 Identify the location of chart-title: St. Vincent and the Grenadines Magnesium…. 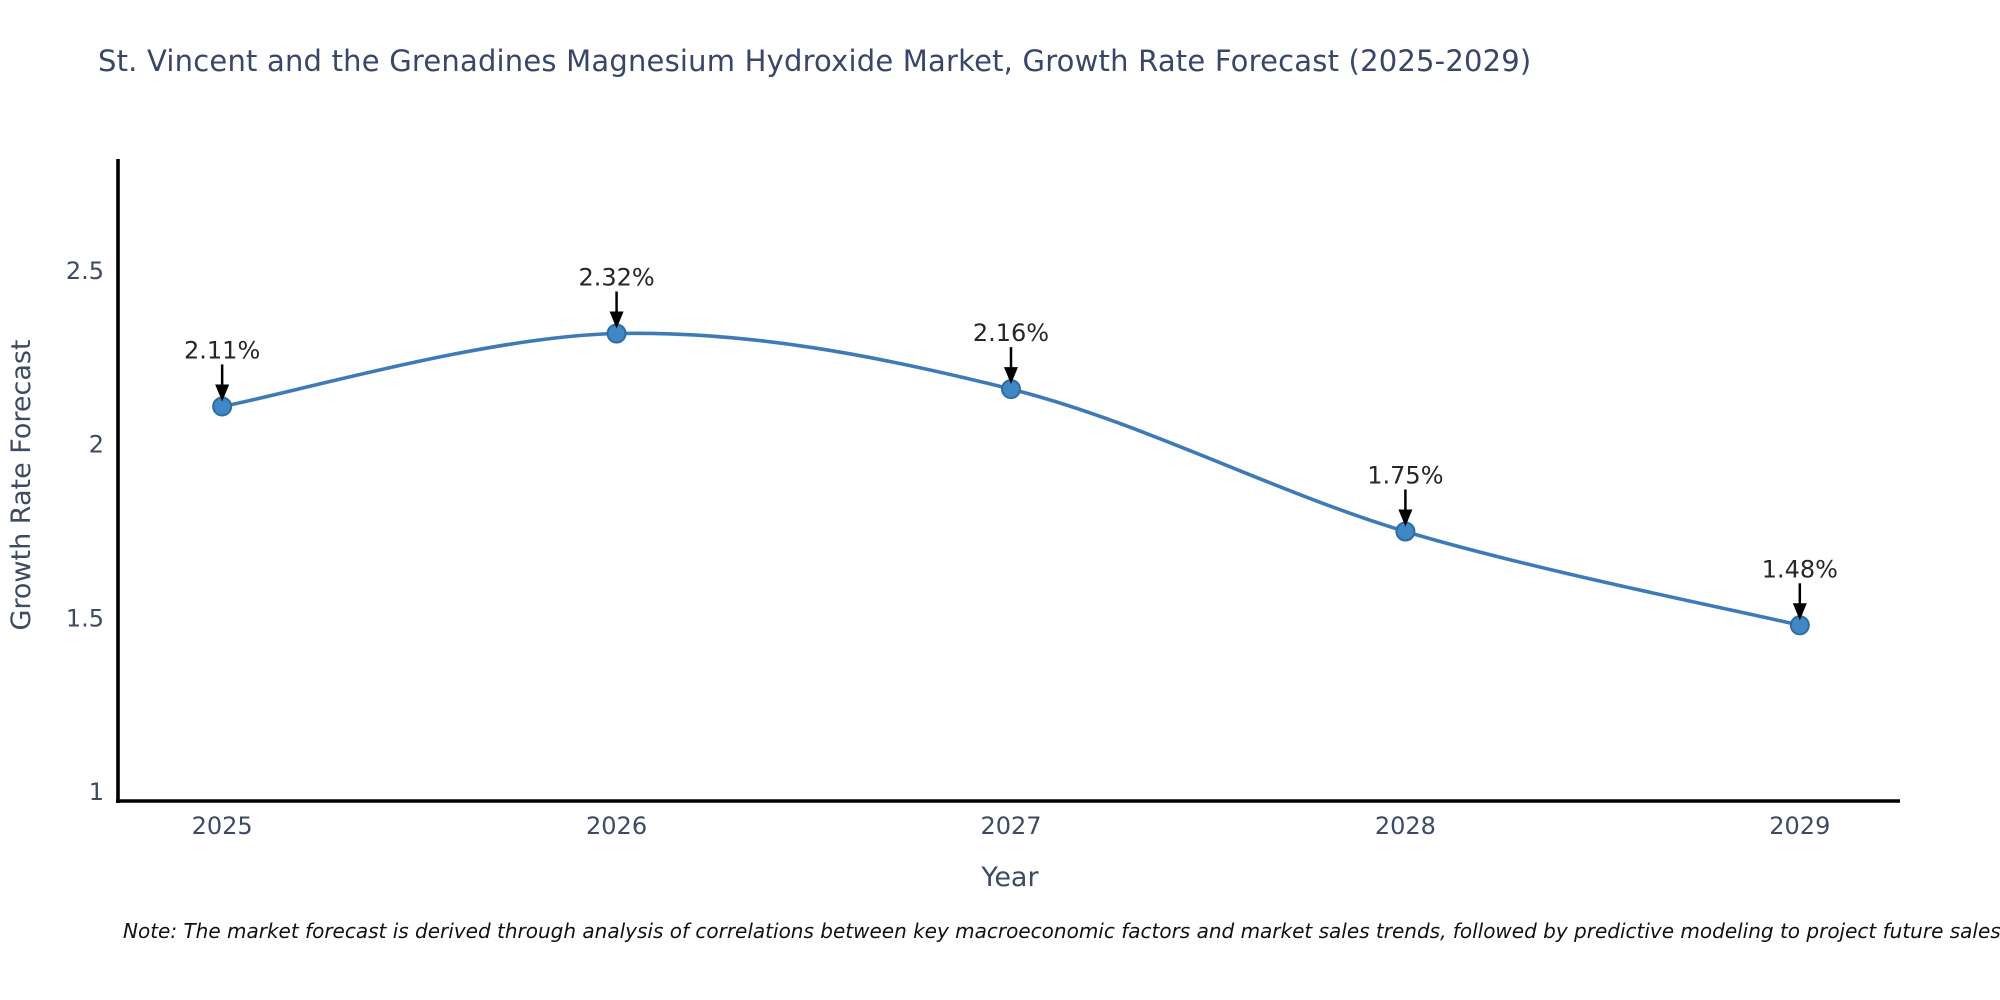
(815, 61).